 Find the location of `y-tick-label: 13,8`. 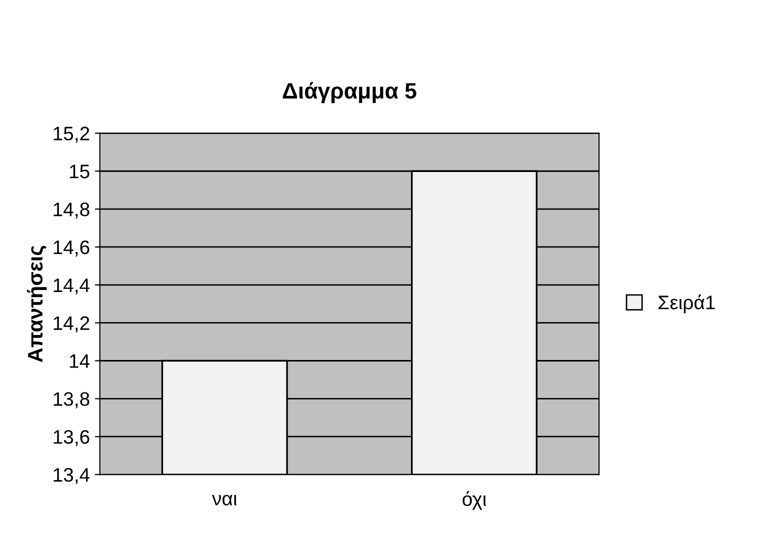

y-tick-label: 13,8 is located at coordinates (72, 400).